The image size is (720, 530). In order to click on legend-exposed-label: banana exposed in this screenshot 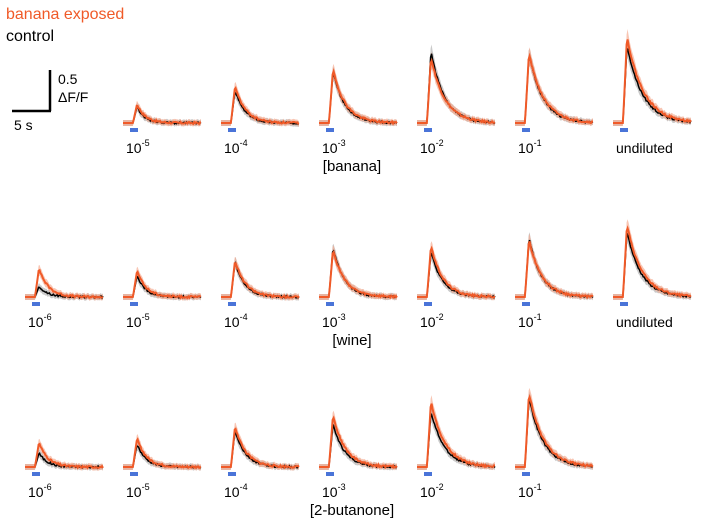, I will do `click(65, 14)`.